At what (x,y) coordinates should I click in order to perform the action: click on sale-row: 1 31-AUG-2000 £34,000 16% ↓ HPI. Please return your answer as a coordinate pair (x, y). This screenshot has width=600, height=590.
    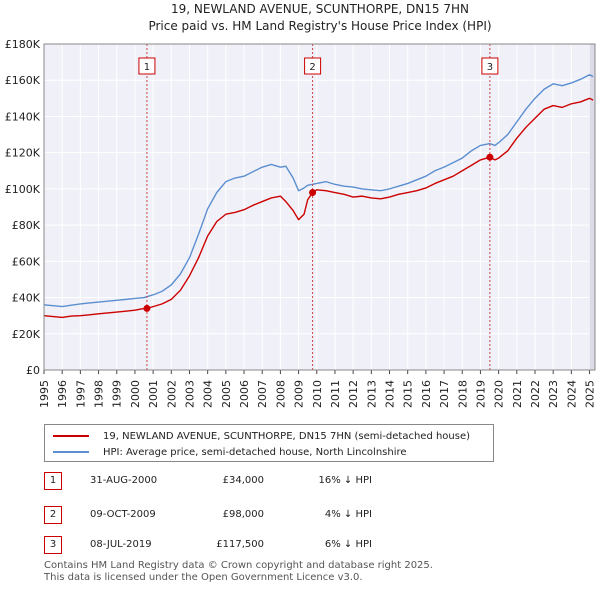
    Looking at the image, I should click on (254, 481).